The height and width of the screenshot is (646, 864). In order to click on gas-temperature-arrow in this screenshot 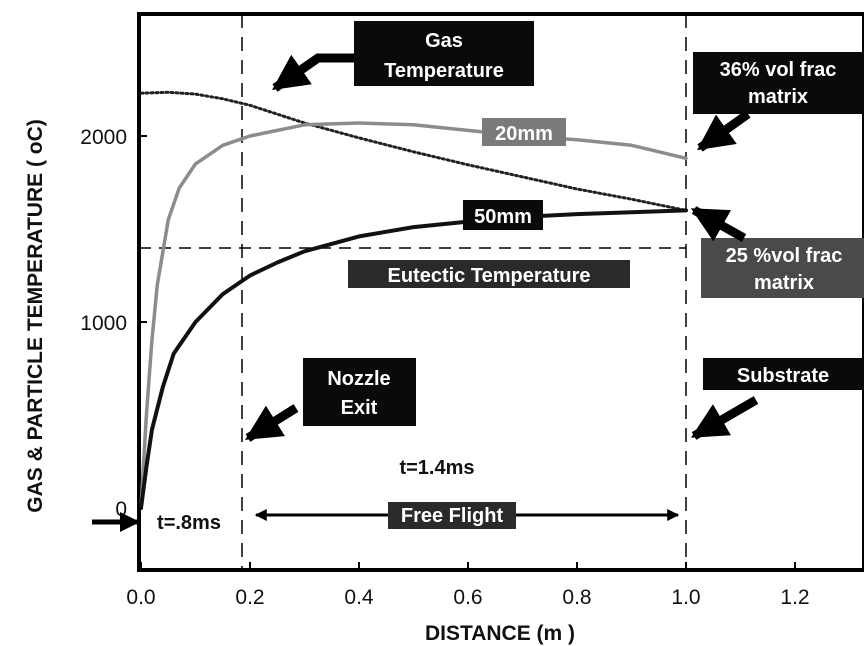, I will do `click(313, 72)`.